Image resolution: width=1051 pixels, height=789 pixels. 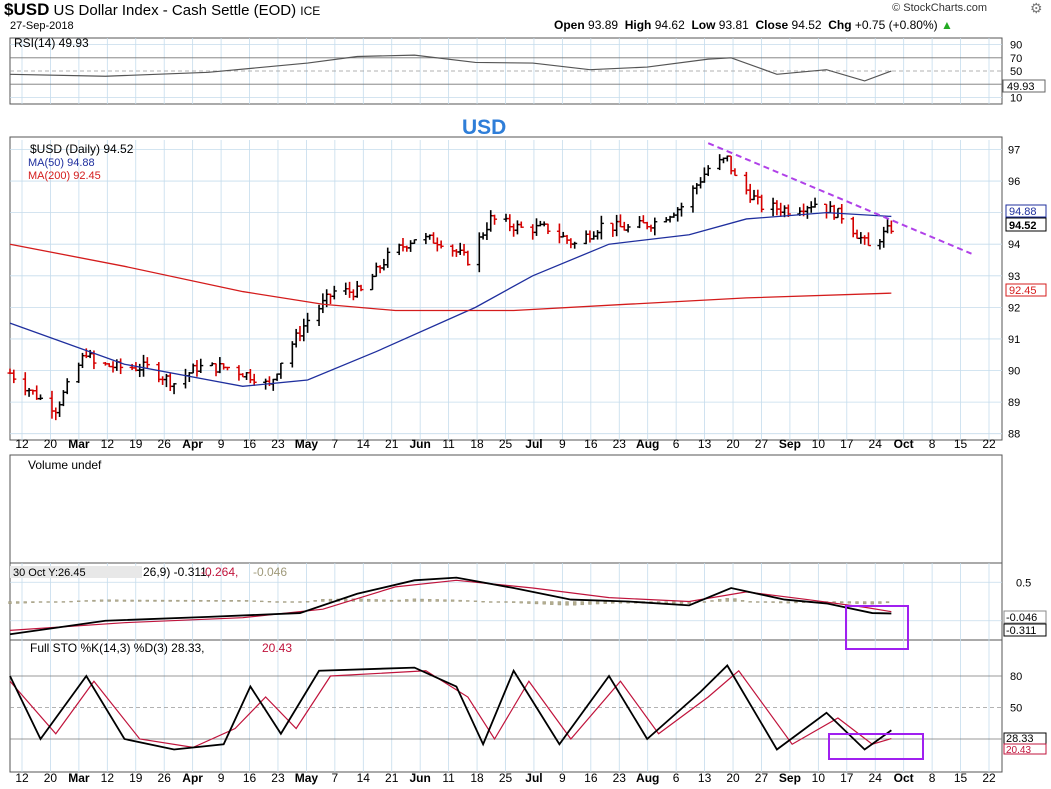 What do you see at coordinates (1016, 677) in the screenshot?
I see `sto-tick-label: 80` at bounding box center [1016, 677].